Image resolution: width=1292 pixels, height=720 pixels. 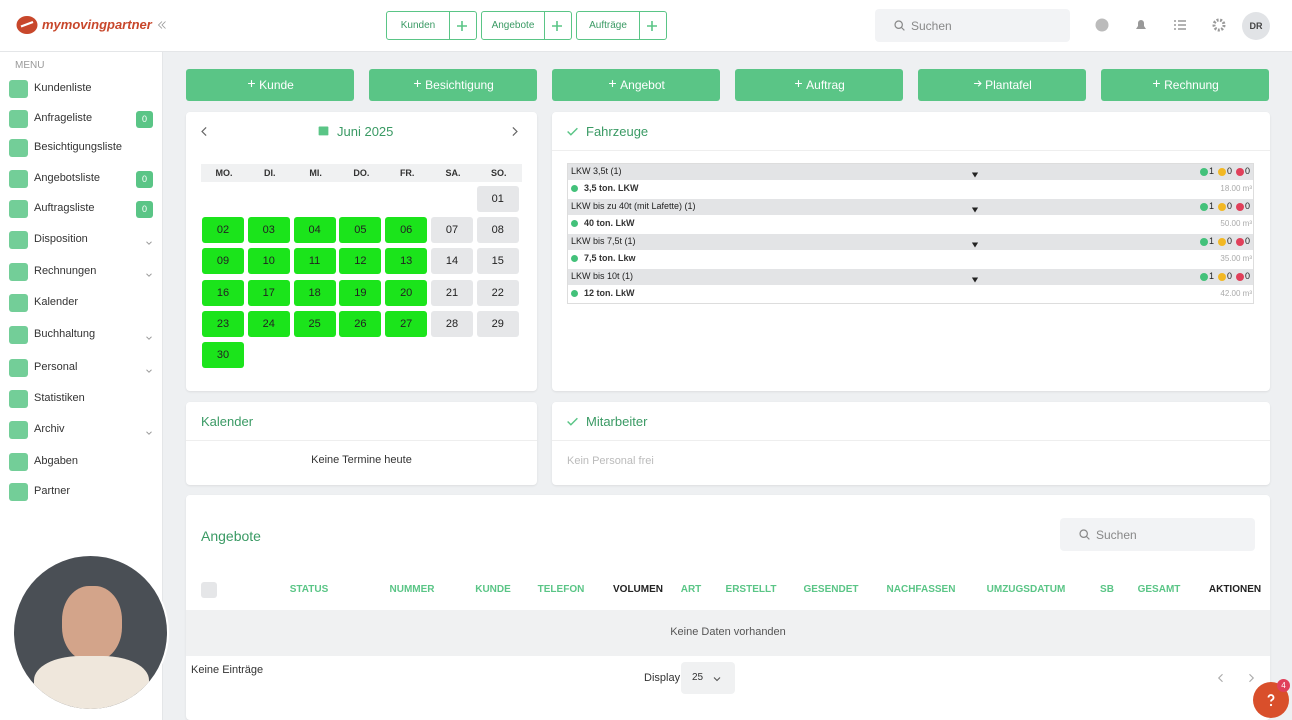 I want to click on quick-action-content: Auftrag, so click(x=819, y=85).